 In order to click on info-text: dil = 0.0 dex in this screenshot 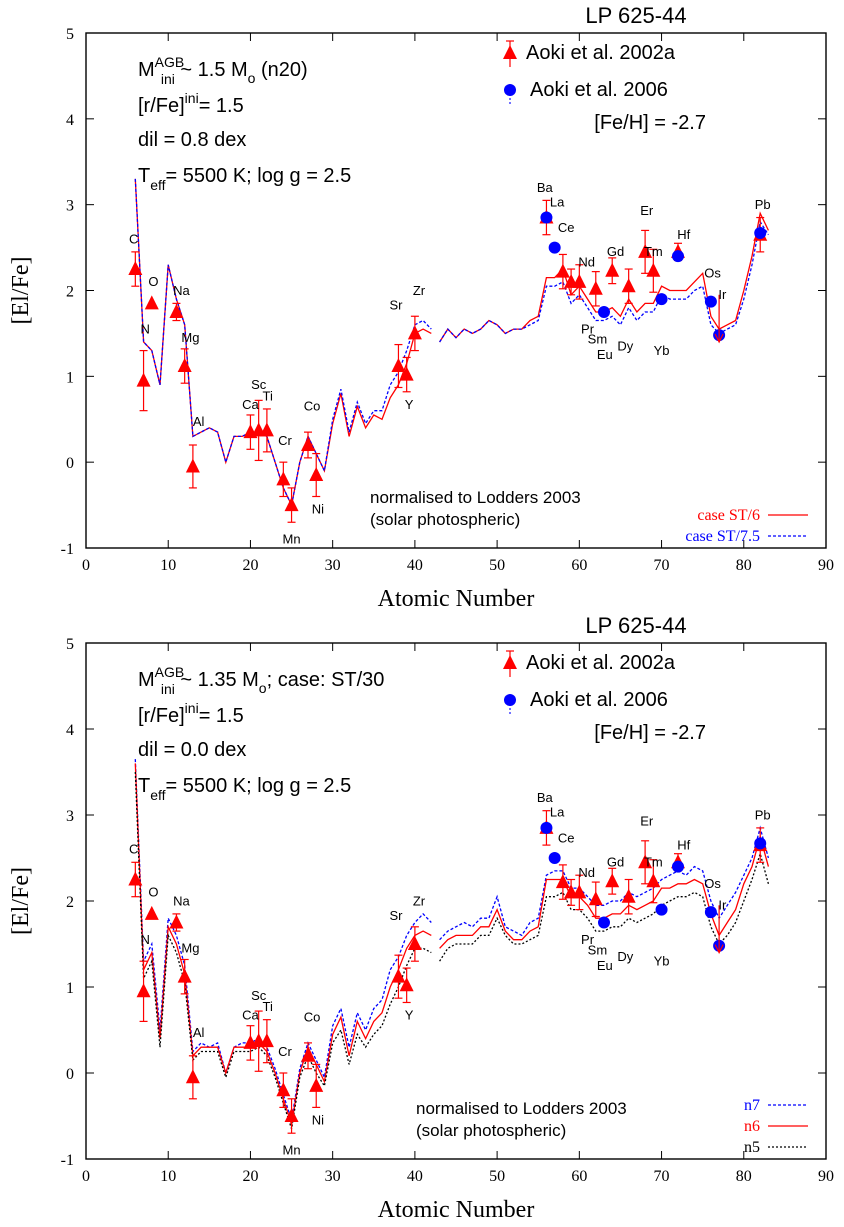, I will do `click(192, 750)`.